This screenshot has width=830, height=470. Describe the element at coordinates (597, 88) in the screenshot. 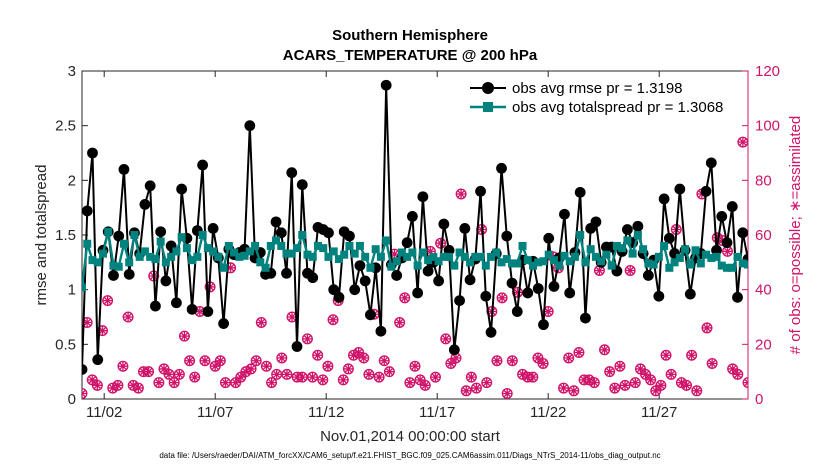

I see `legend-rmse-label: obs avg rmse pr = 1.3198` at that location.